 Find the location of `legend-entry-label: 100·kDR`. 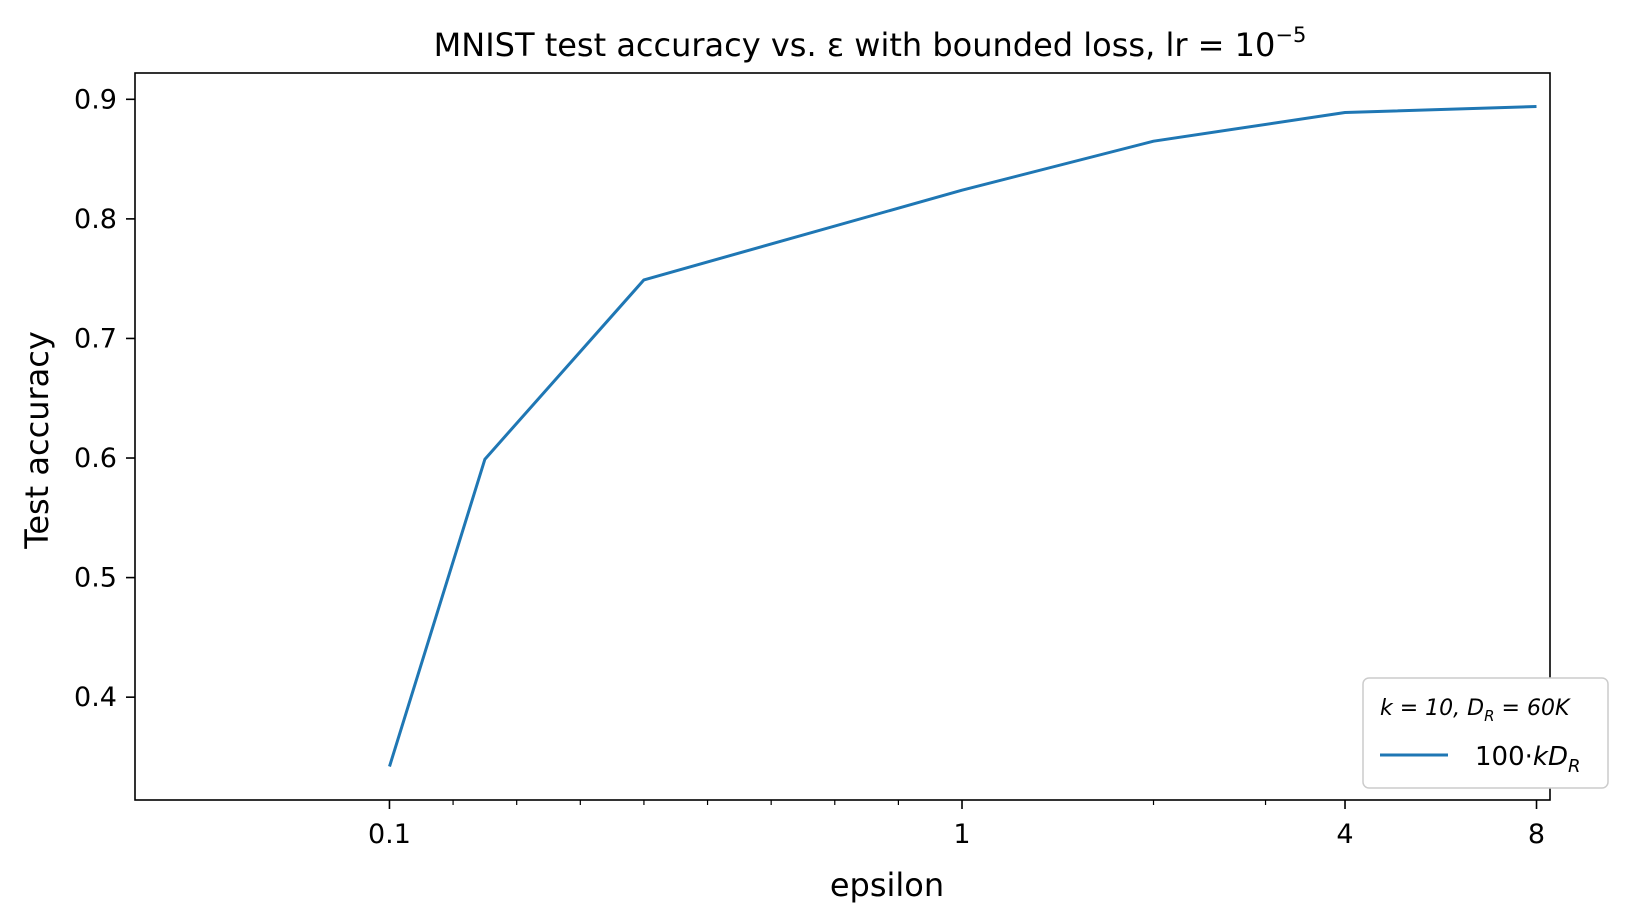

legend-entry-label: 100·kDR is located at coordinates (1527, 759).